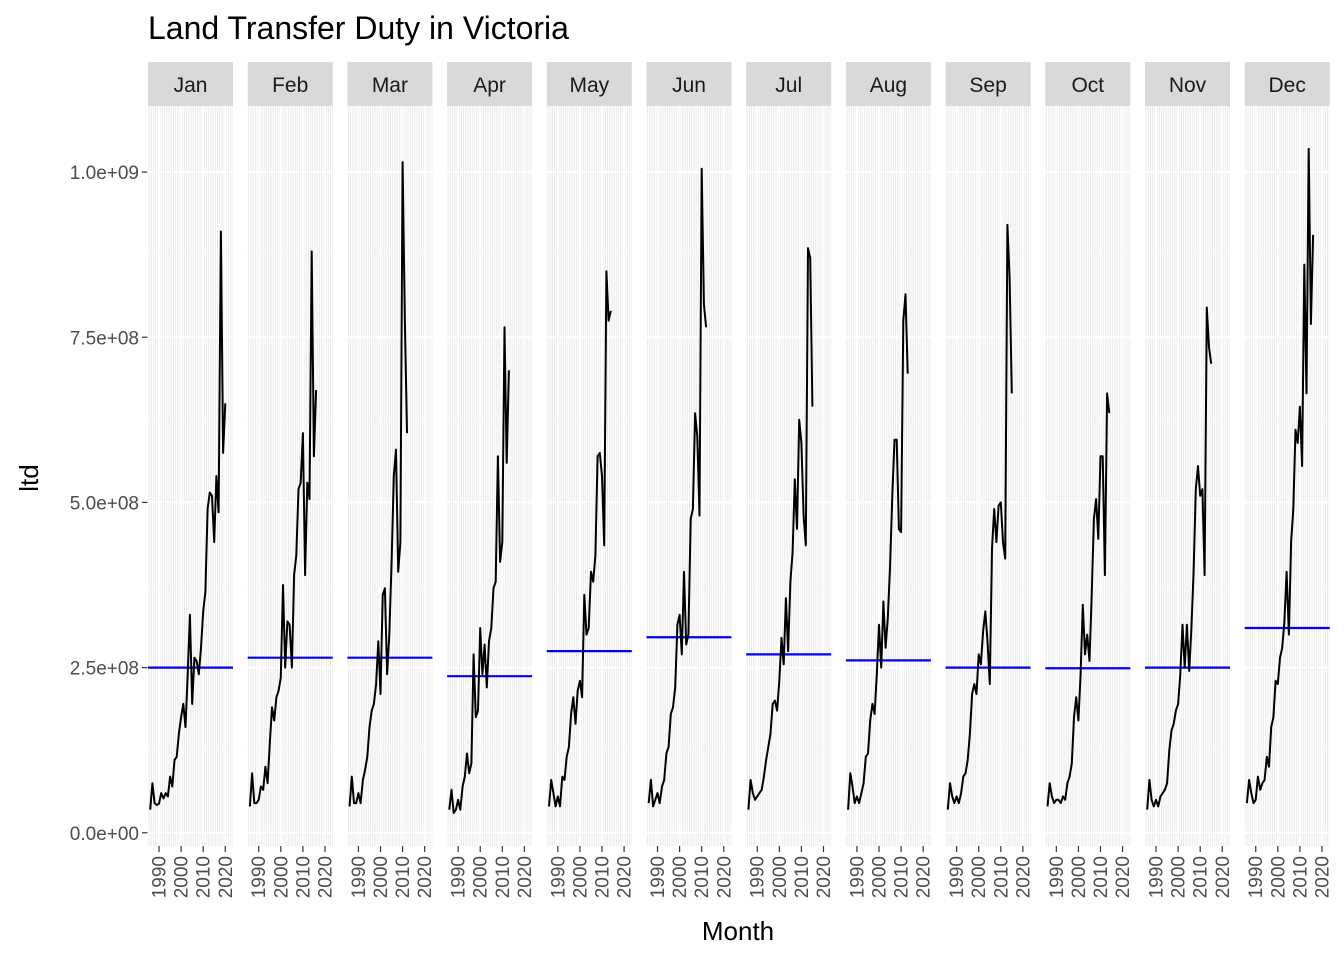 Image resolution: width=1344 pixels, height=960 pixels. Describe the element at coordinates (104, 834) in the screenshot. I see `y-tick-label: 0.0e+00` at that location.